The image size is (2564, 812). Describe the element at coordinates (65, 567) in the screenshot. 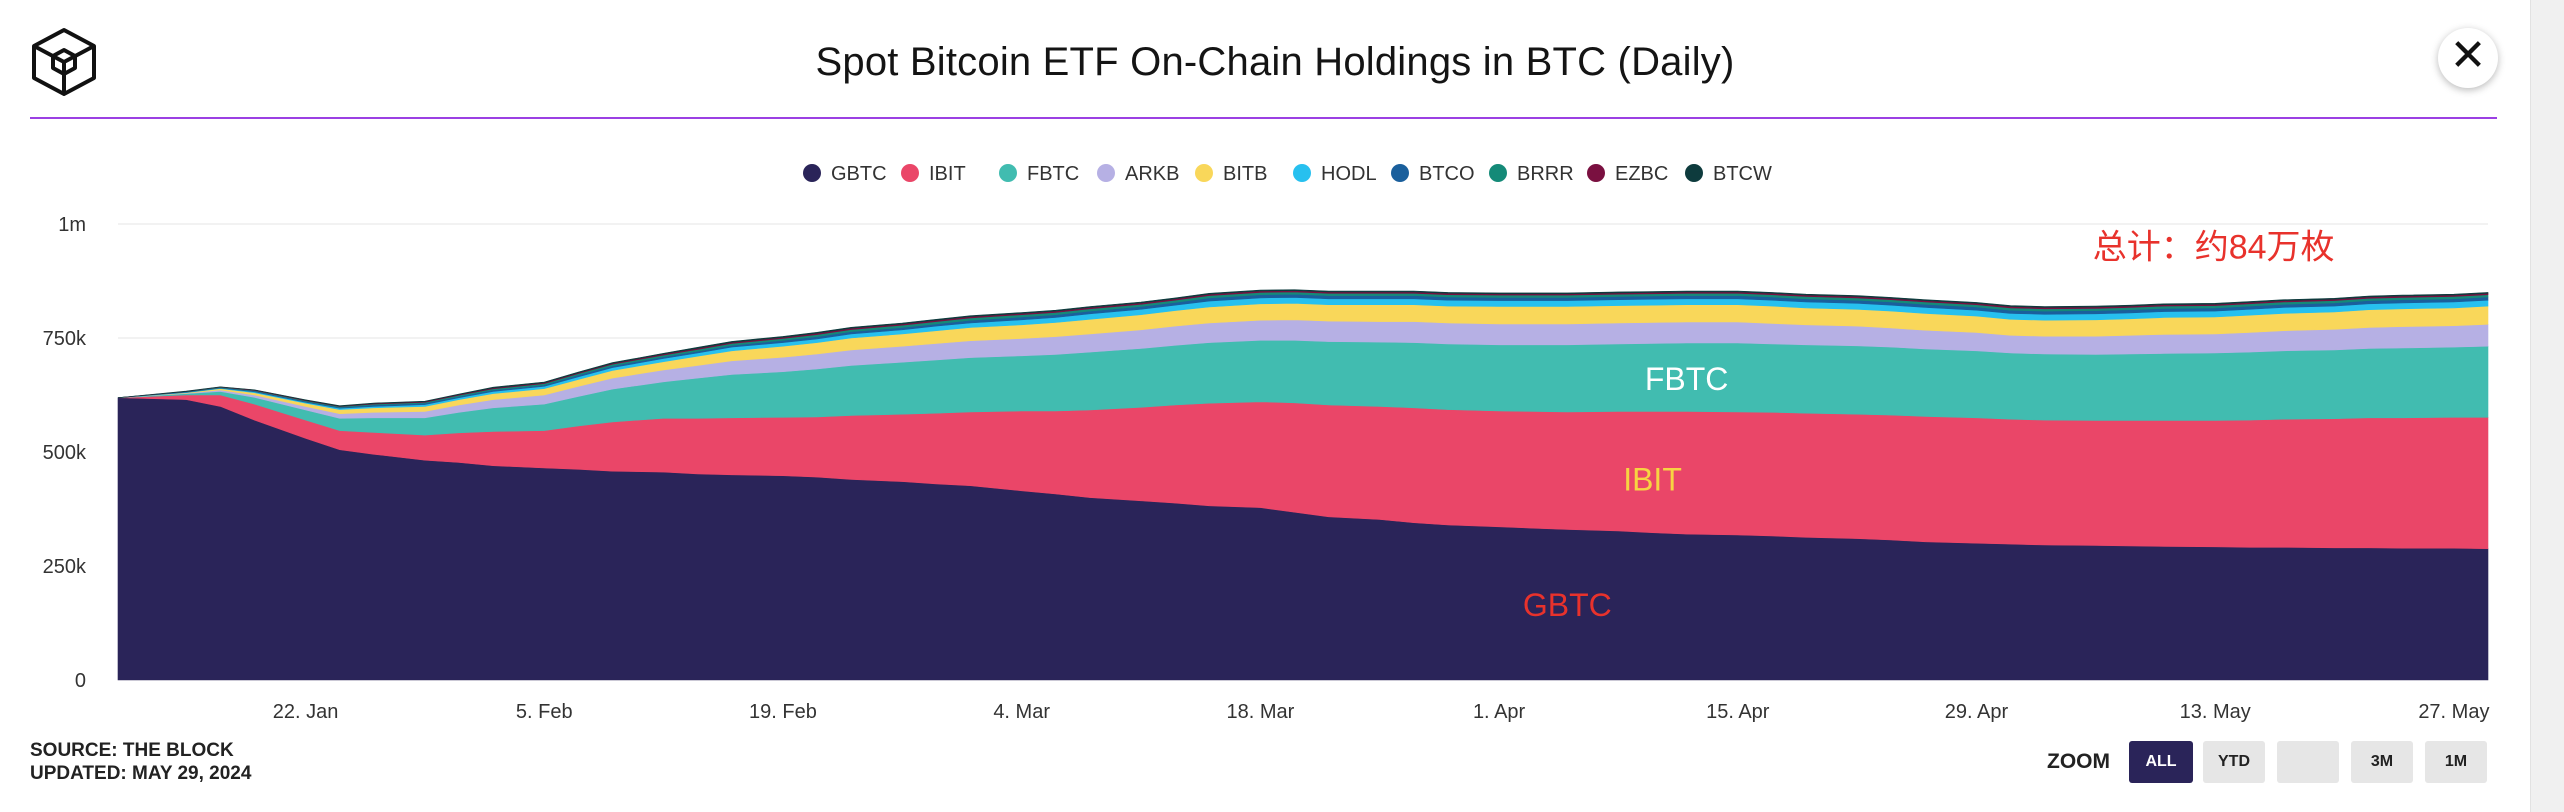

I see `y-tick-label: 250k` at that location.